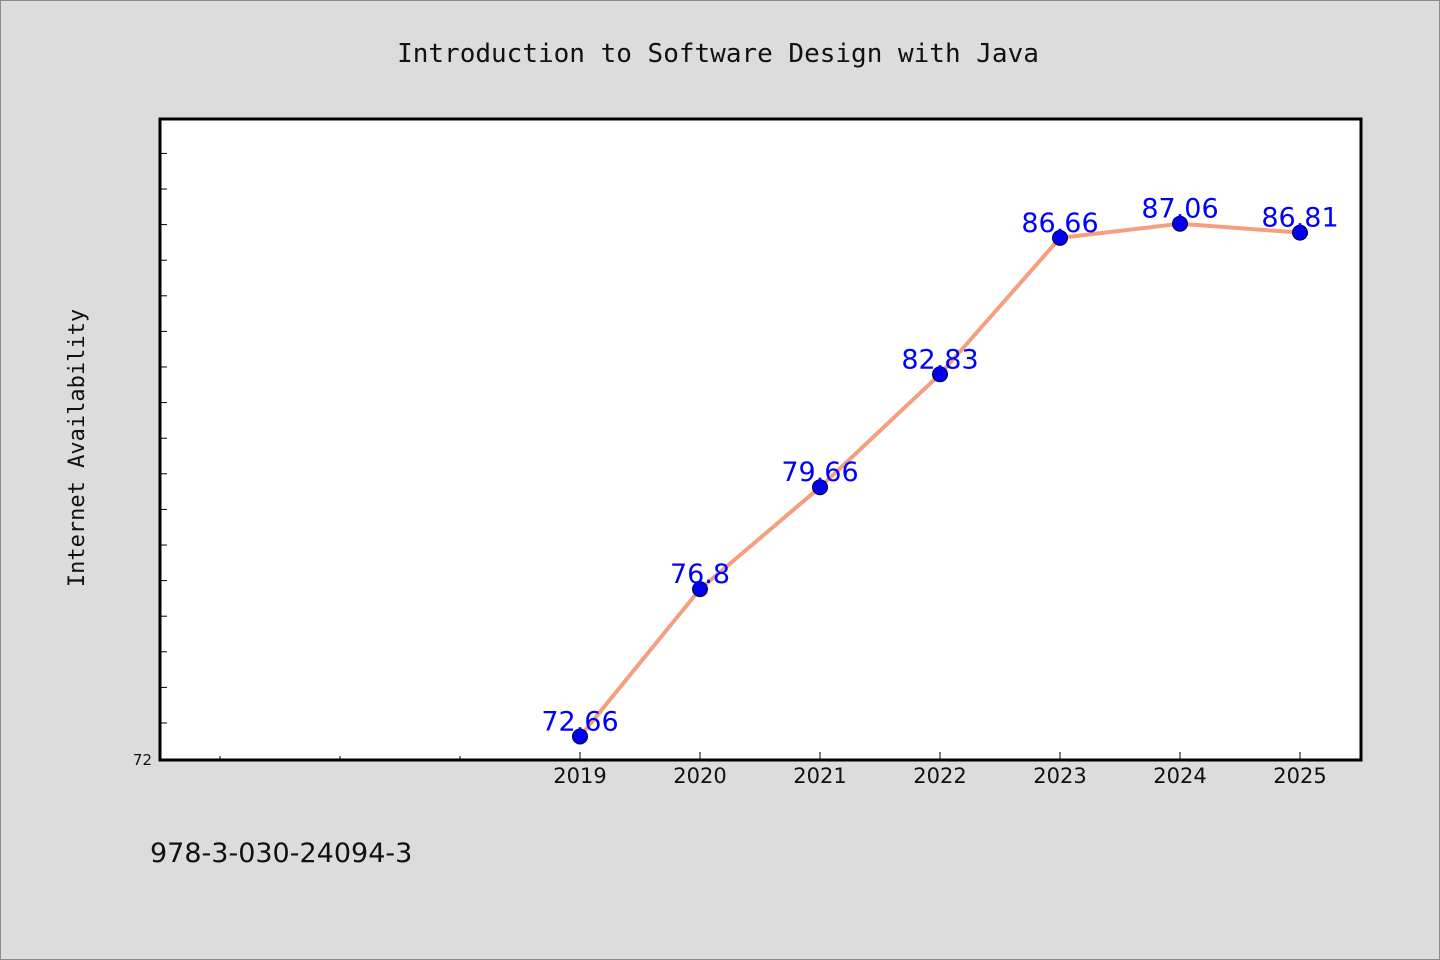  What do you see at coordinates (1059, 223) in the screenshot?
I see `data-label: 86.66` at bounding box center [1059, 223].